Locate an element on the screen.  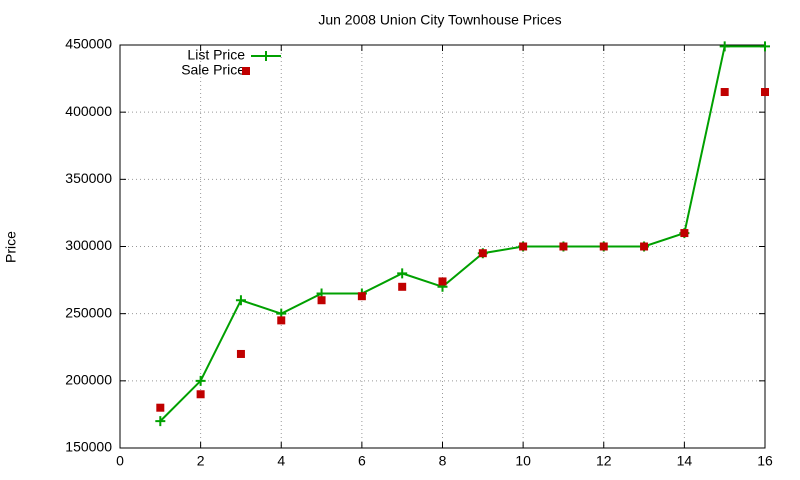
x-tick-label: 12 is located at coordinates (604, 461).